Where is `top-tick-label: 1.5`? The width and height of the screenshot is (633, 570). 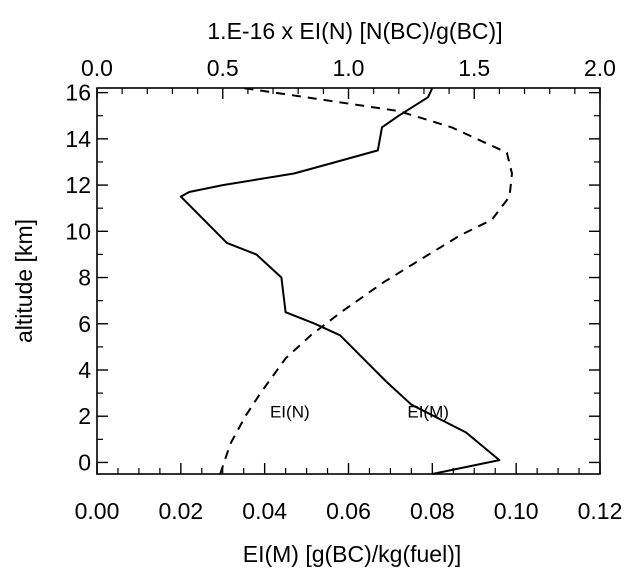
top-tick-label: 1.5 is located at coordinates (474, 68).